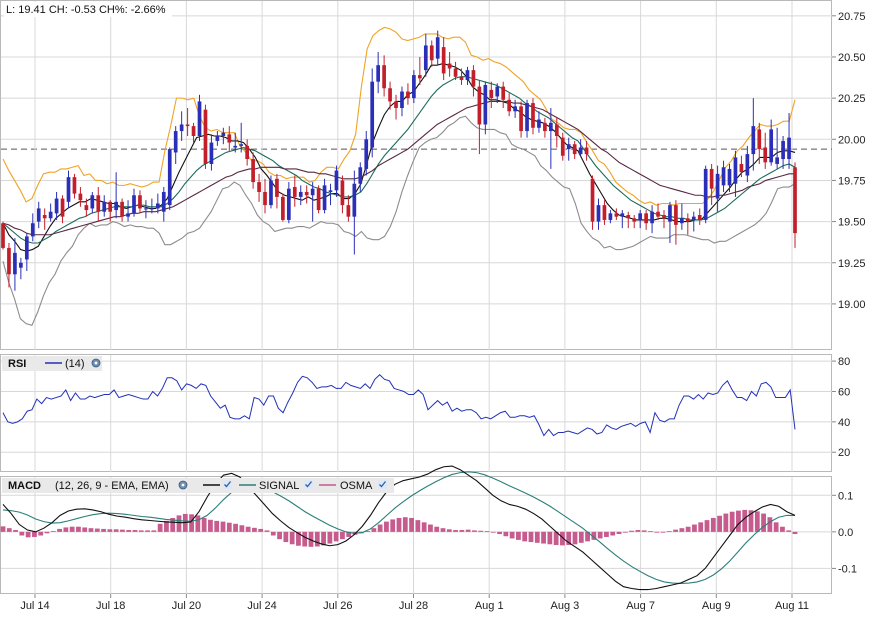  Describe the element at coordinates (183, 485) in the screenshot. I see `macd-settings-icon` at that location.